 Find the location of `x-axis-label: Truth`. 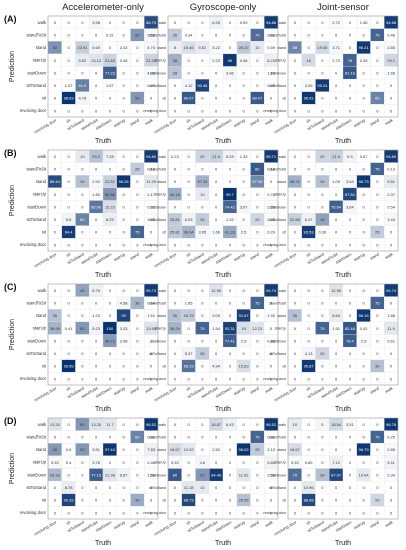

x-axis-label: Truth is located at coordinates (223, 275).